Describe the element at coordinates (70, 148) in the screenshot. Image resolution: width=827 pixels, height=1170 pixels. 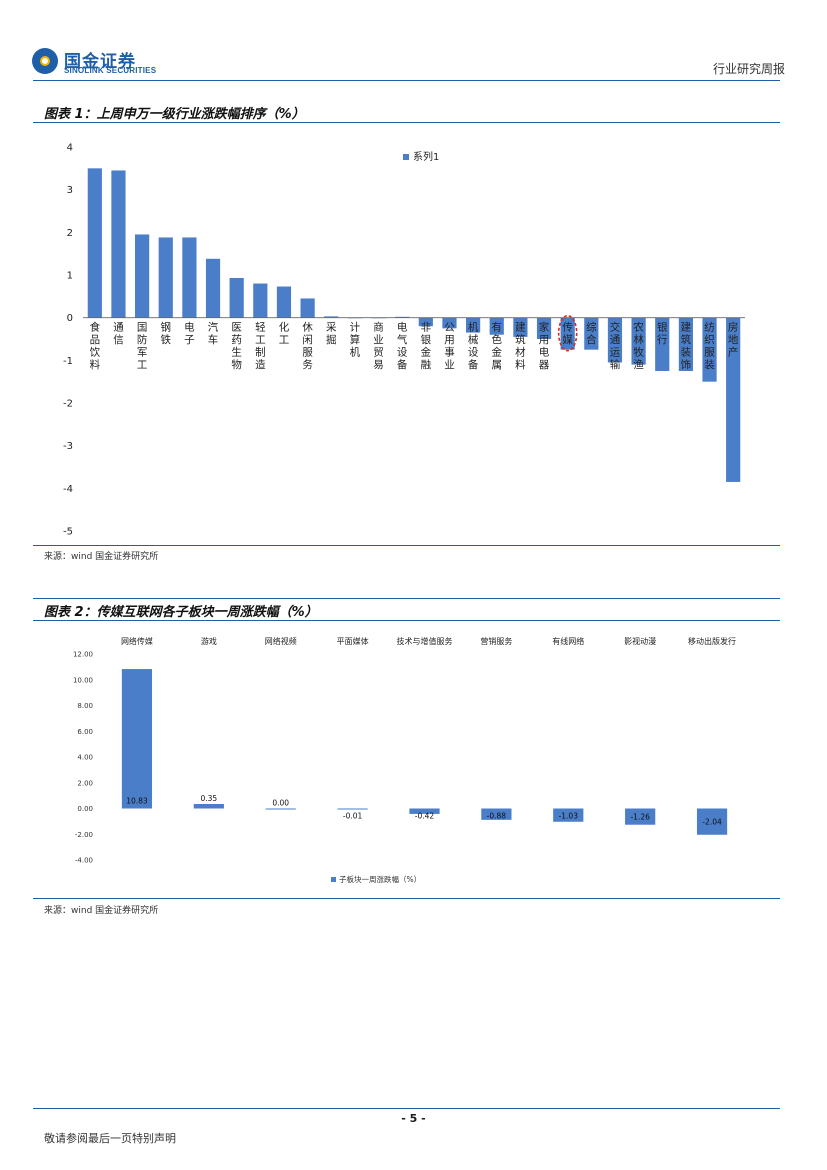
I see `y-tick-label: 4` at that location.